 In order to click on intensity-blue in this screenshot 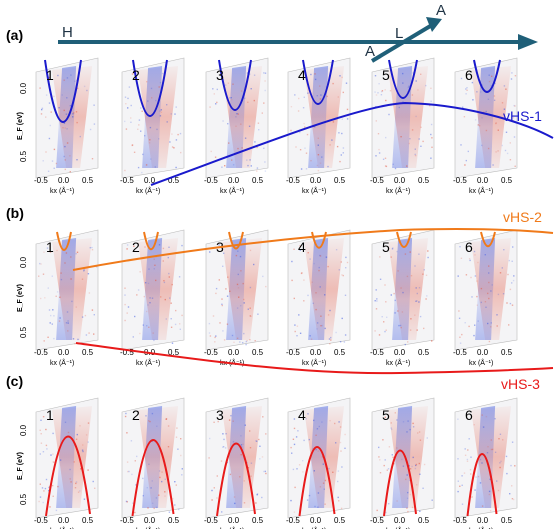, I will do `click(152, 457)`.